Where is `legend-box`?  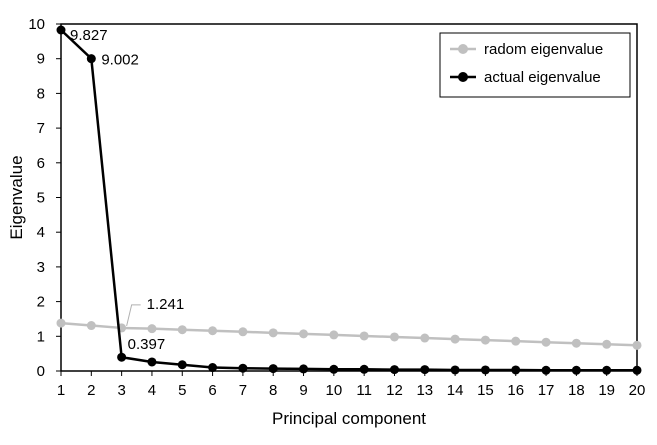 legend-box is located at coordinates (535, 65).